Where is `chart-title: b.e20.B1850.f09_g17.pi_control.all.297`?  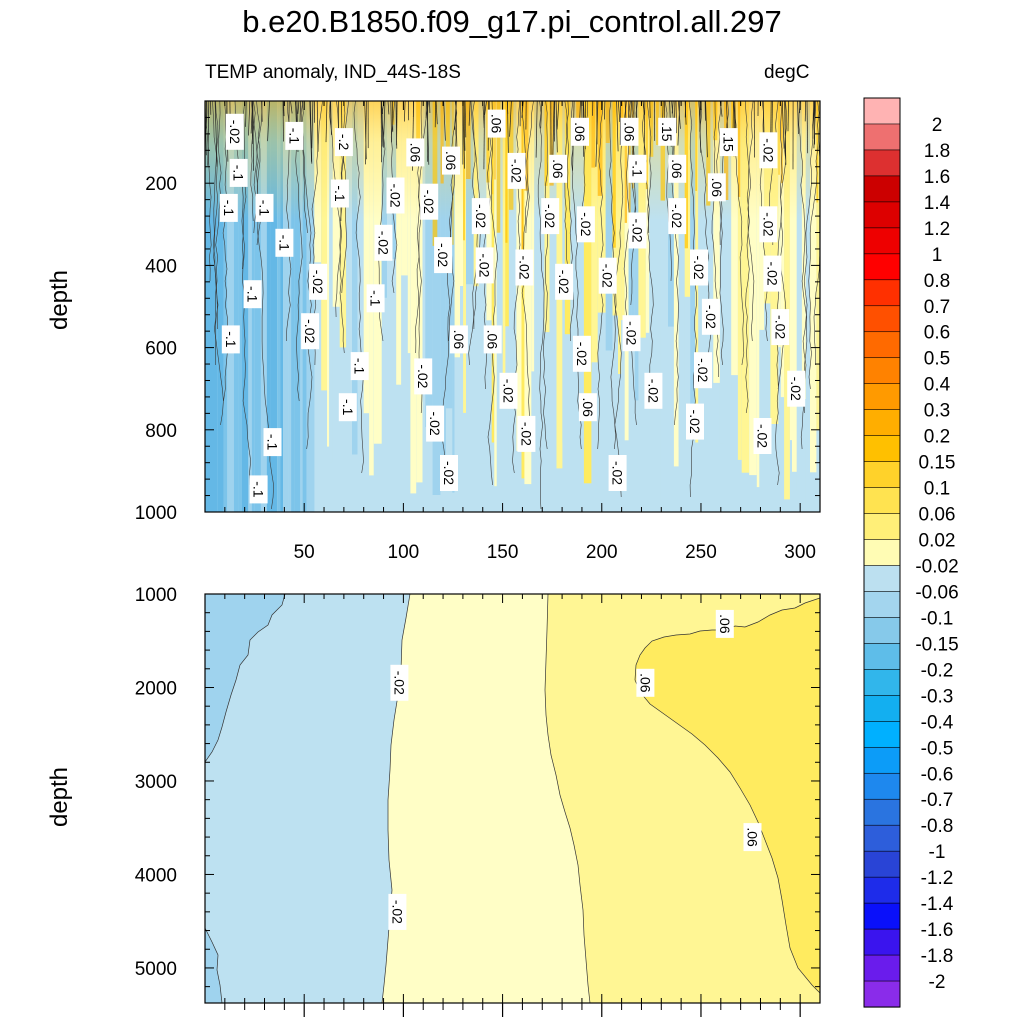 chart-title: b.e20.B1850.f09_g17.pi_control.all.297 is located at coordinates (512, 22).